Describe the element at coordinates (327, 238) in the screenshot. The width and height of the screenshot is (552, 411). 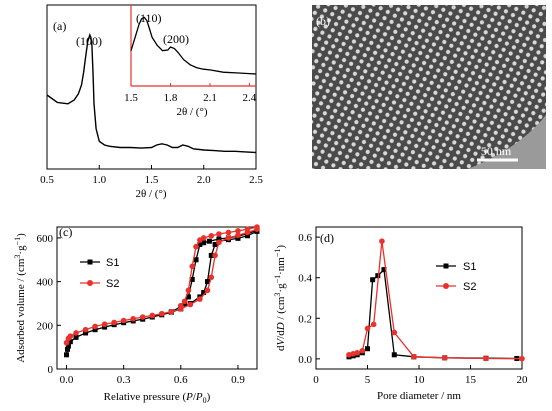
I see `panel-d-label: (d)` at that location.